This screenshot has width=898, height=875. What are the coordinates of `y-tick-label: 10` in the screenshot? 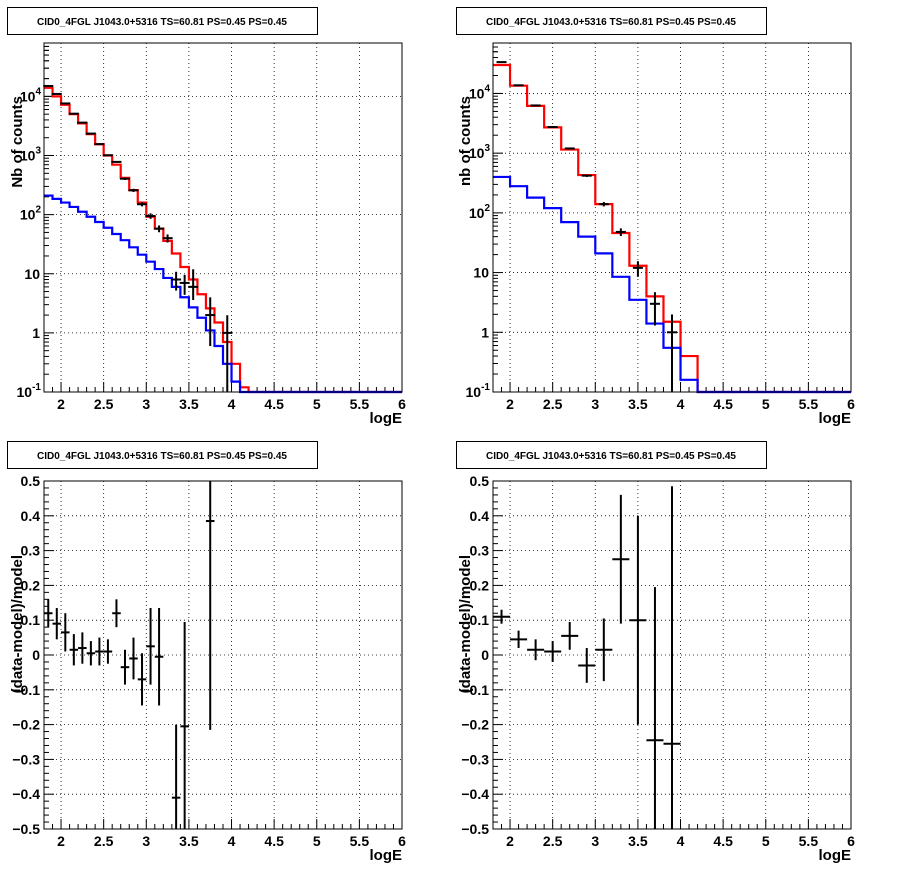 It's located at (32, 274).